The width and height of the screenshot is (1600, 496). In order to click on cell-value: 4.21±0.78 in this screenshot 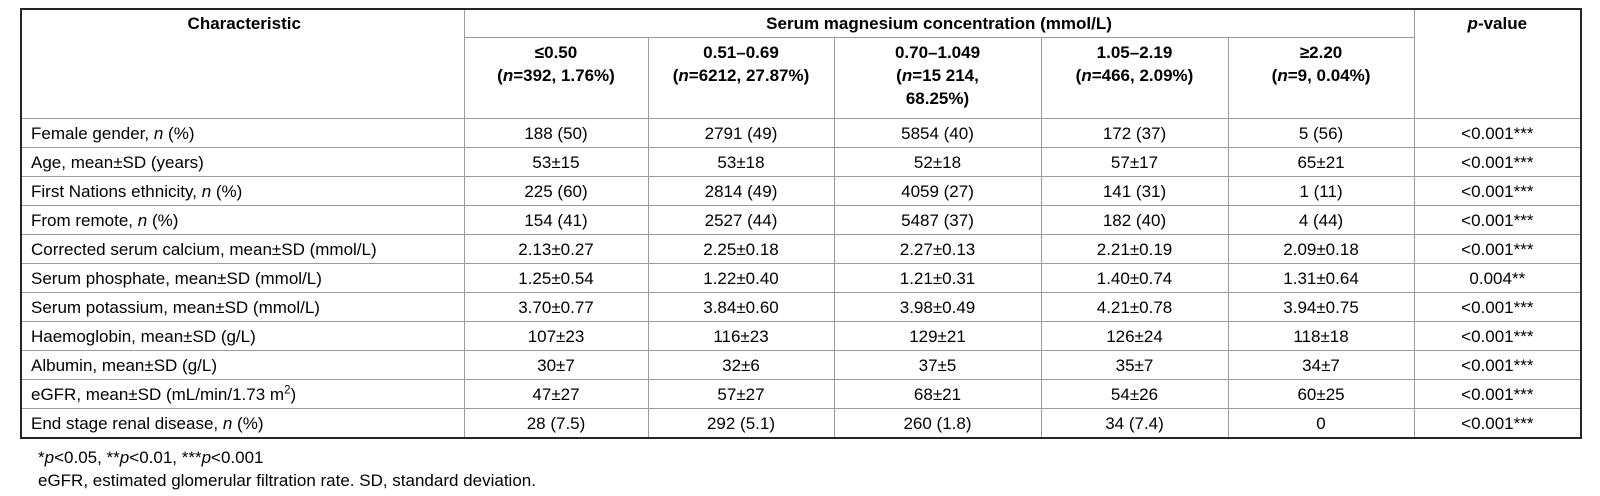, I will do `click(1134, 307)`.